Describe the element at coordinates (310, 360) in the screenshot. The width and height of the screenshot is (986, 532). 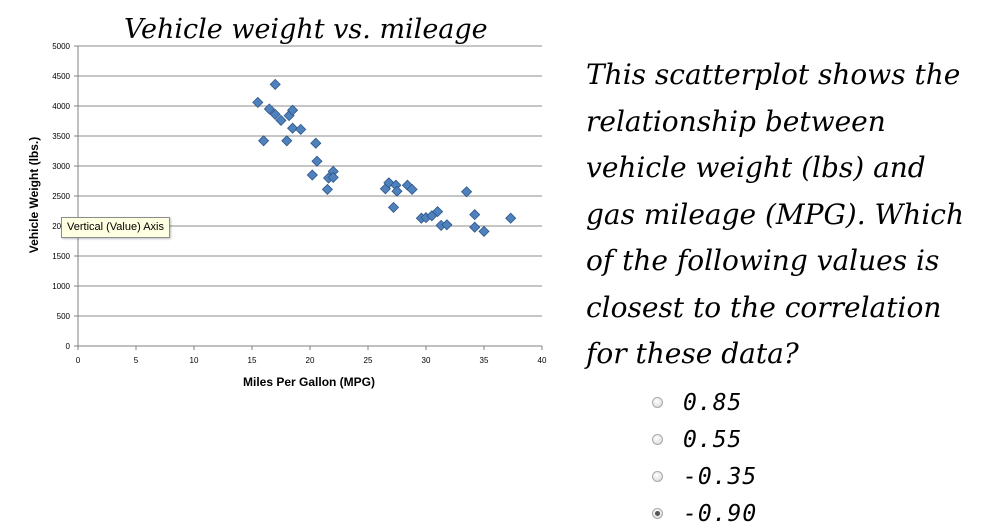
I see `x-tick-label: 20` at that location.